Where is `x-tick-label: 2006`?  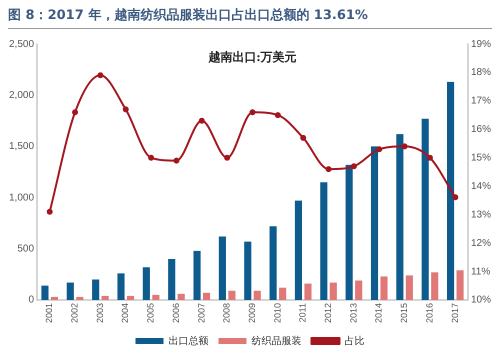
x-tick-label: 2006 is located at coordinates (175, 313).